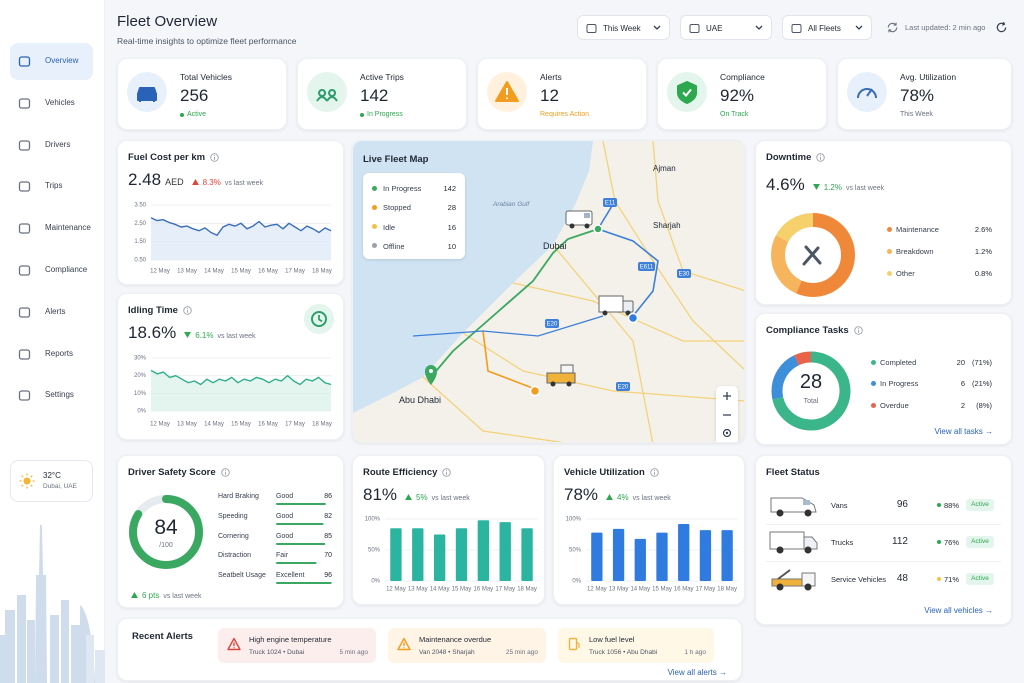  Describe the element at coordinates (824, 28) in the screenshot. I see `filter-label: All Fleets` at that location.